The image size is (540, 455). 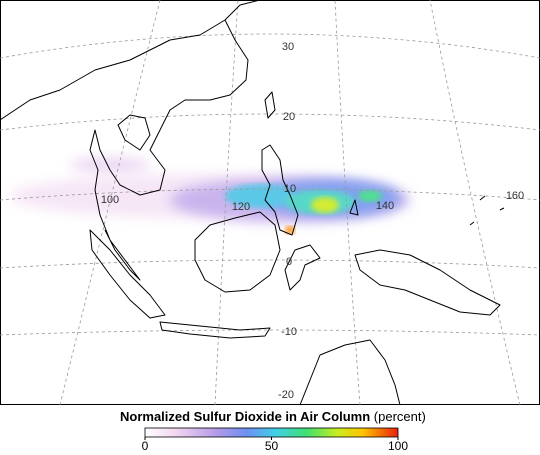 I want to click on lat-label: 10, so click(x=290, y=189).